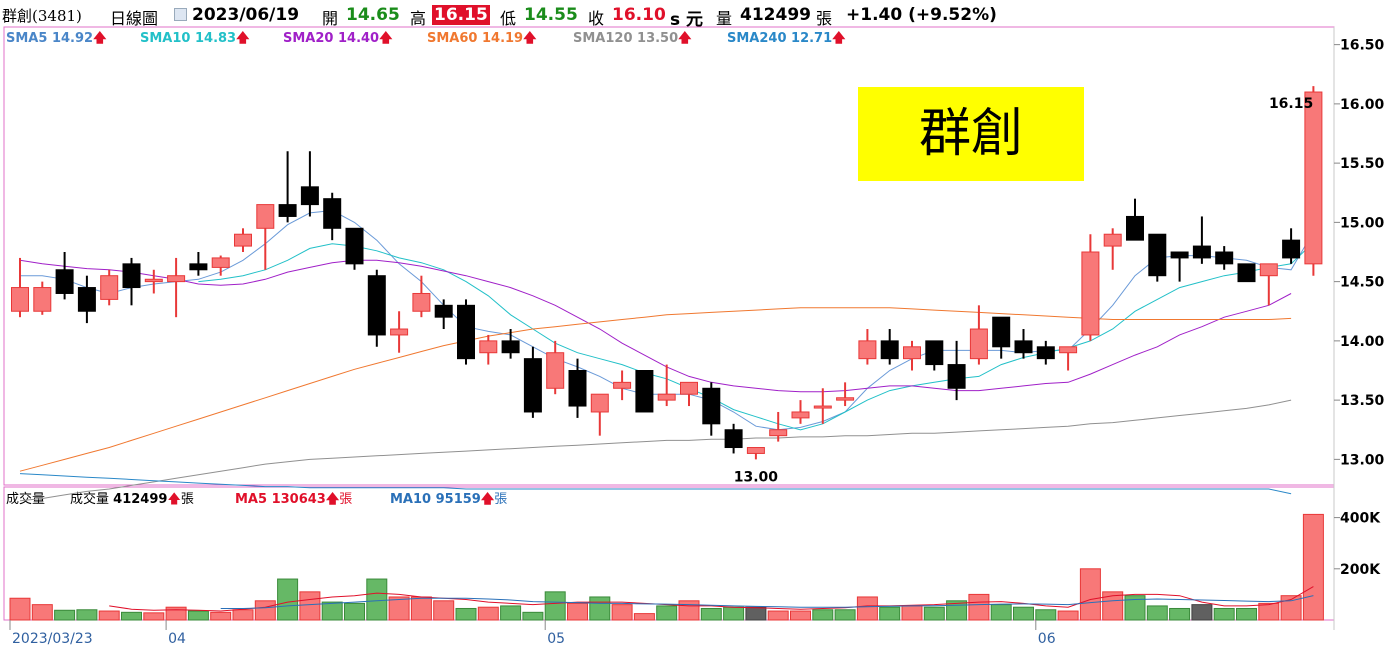 This screenshot has height=652, width=1399. What do you see at coordinates (72, 38) in the screenshot?
I see `sma-legend-value: 14.92` at bounding box center [72, 38].